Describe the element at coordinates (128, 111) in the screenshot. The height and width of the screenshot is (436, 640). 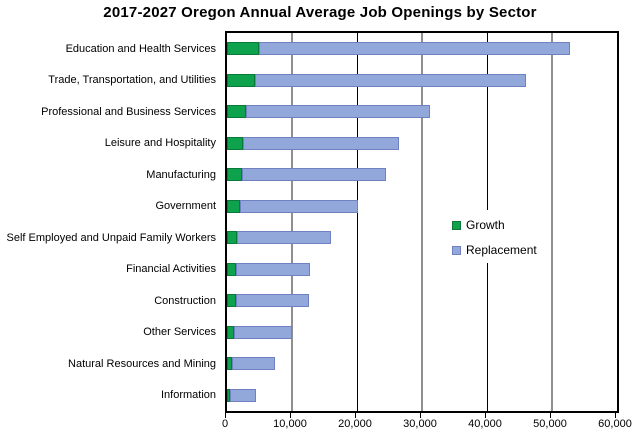
I see `category-label: Professional and Business Services` at that location.